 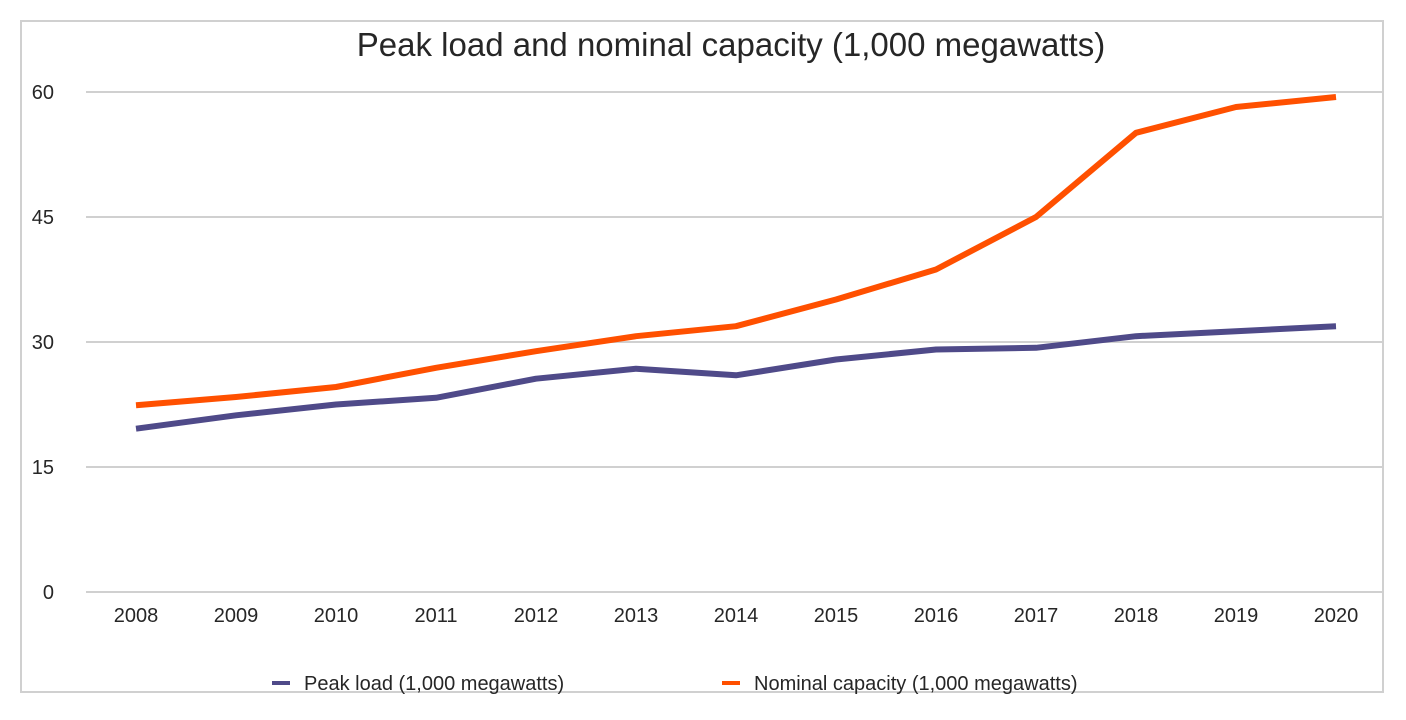 I want to click on y-tick-label: 60, so click(x=43, y=93).